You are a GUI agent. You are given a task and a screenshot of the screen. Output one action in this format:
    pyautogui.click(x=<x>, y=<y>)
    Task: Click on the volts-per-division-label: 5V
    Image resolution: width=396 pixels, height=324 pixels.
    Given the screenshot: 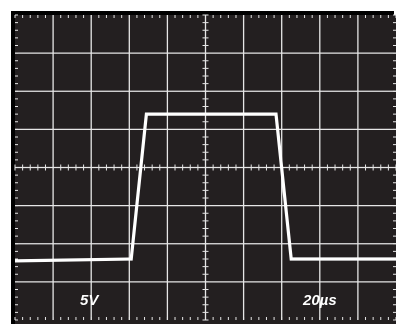 What is the action you would take?
    pyautogui.click(x=90, y=300)
    